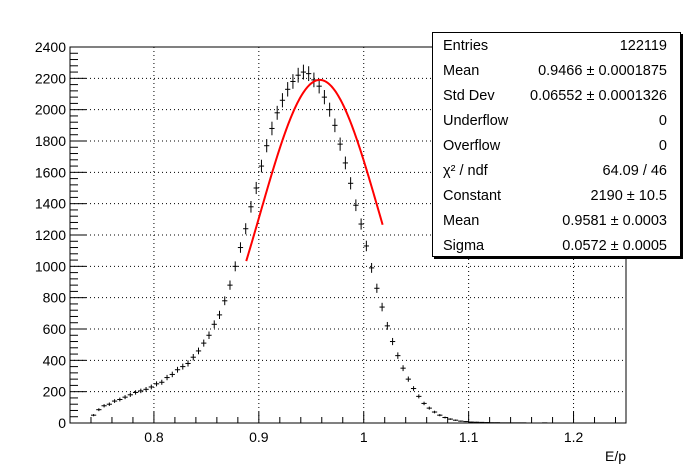 This screenshot has height=472, width=696. What do you see at coordinates (50, 110) in the screenshot?
I see `y-tick-label: 2000` at bounding box center [50, 110].